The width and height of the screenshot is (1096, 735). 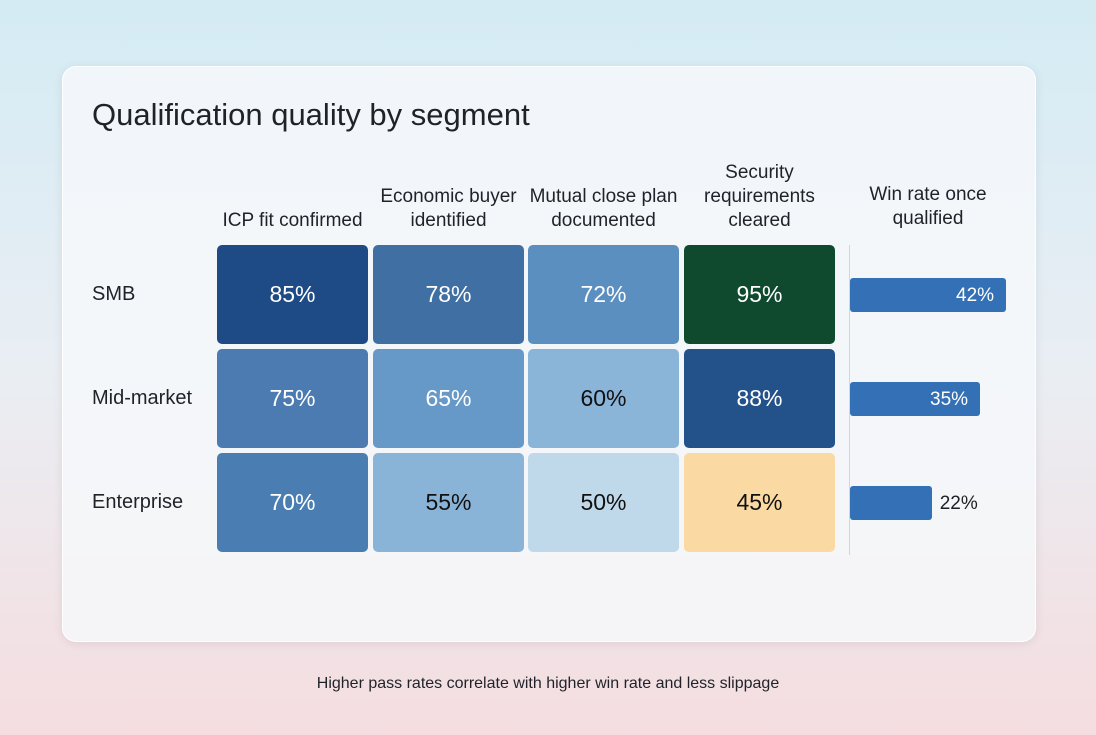 What do you see at coordinates (603, 502) in the screenshot?
I see `heatmap-cell: 50%` at bounding box center [603, 502].